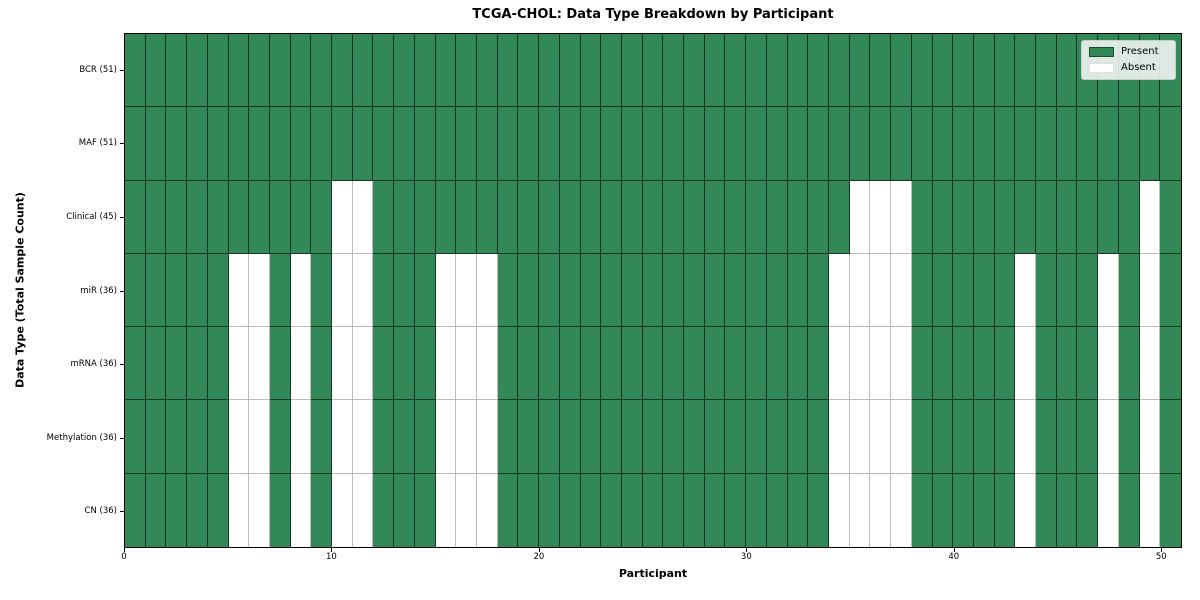 The width and height of the screenshot is (1200, 600). I want to click on y-tick-label: CN (36), so click(100, 511).